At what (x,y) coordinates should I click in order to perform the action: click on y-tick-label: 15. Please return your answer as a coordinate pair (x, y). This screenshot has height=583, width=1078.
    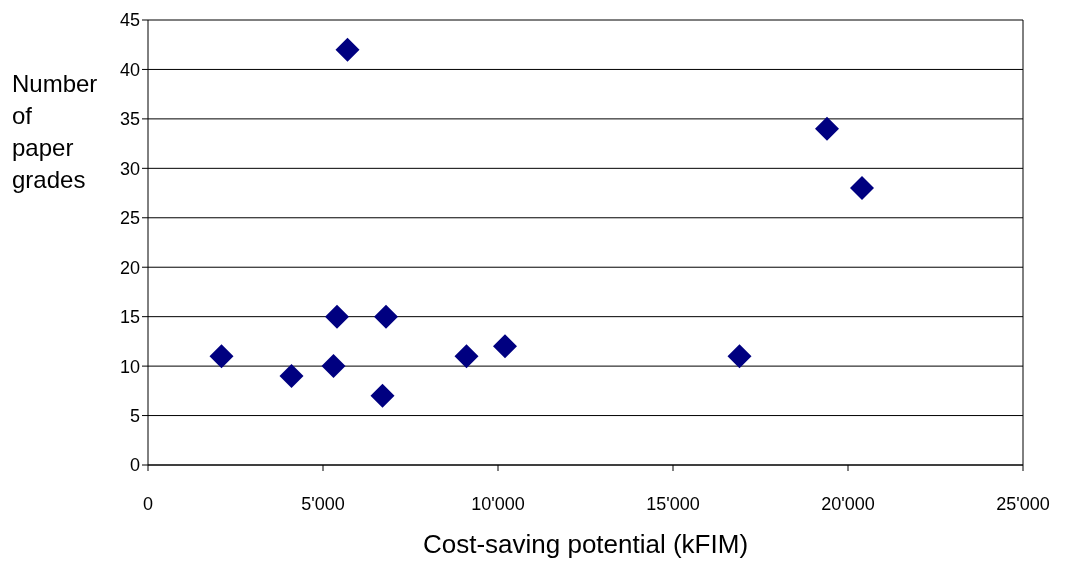
    Looking at the image, I should click on (129, 317).